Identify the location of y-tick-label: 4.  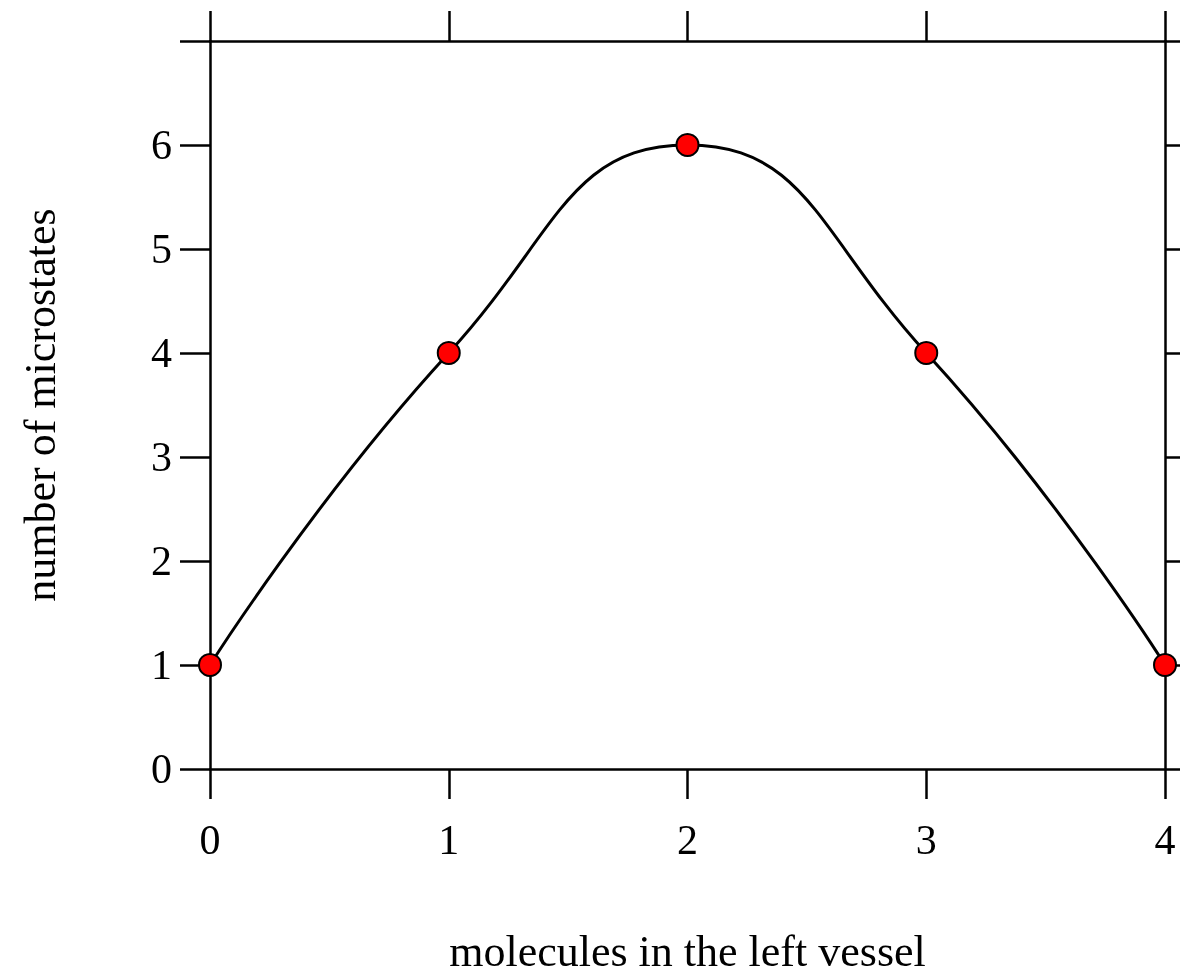
(161, 353).